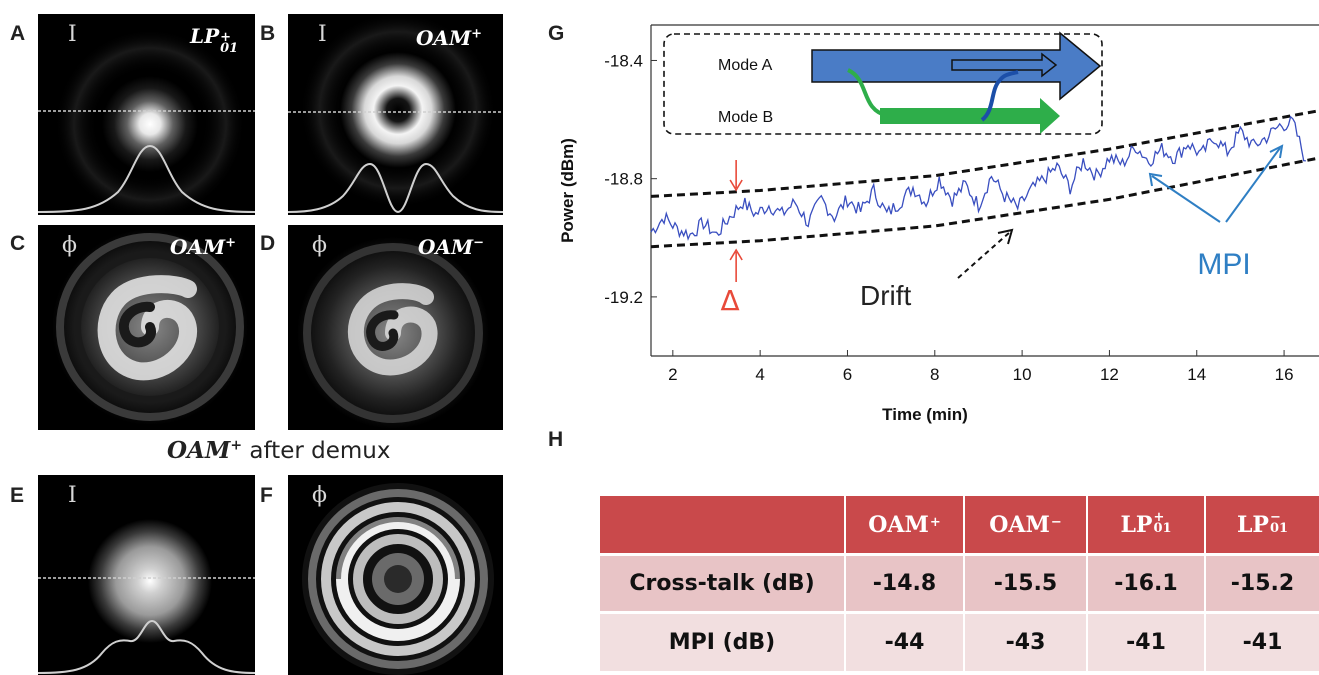 The image size is (1319, 675). I want to click on mpi-label: MPI, so click(1223, 264).